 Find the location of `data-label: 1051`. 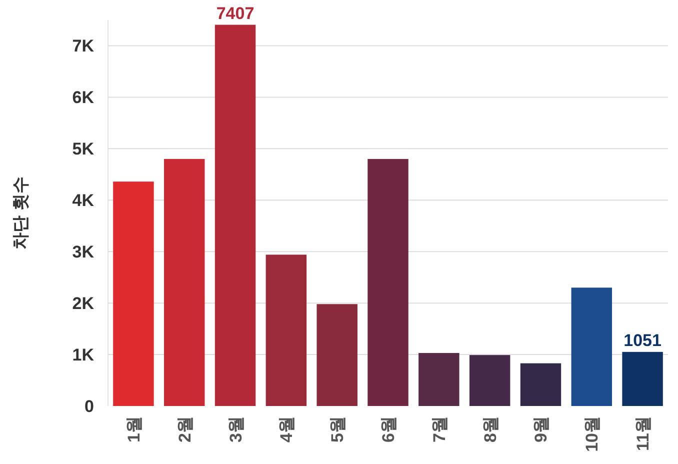

data-label: 1051 is located at coordinates (643, 340).